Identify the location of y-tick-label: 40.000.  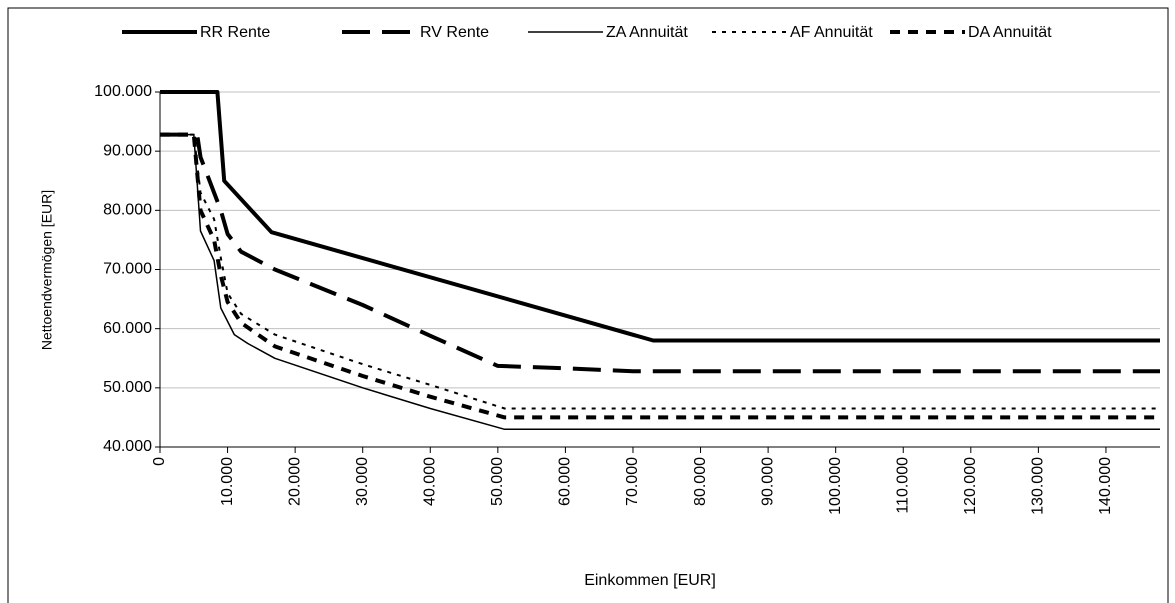
(127, 446).